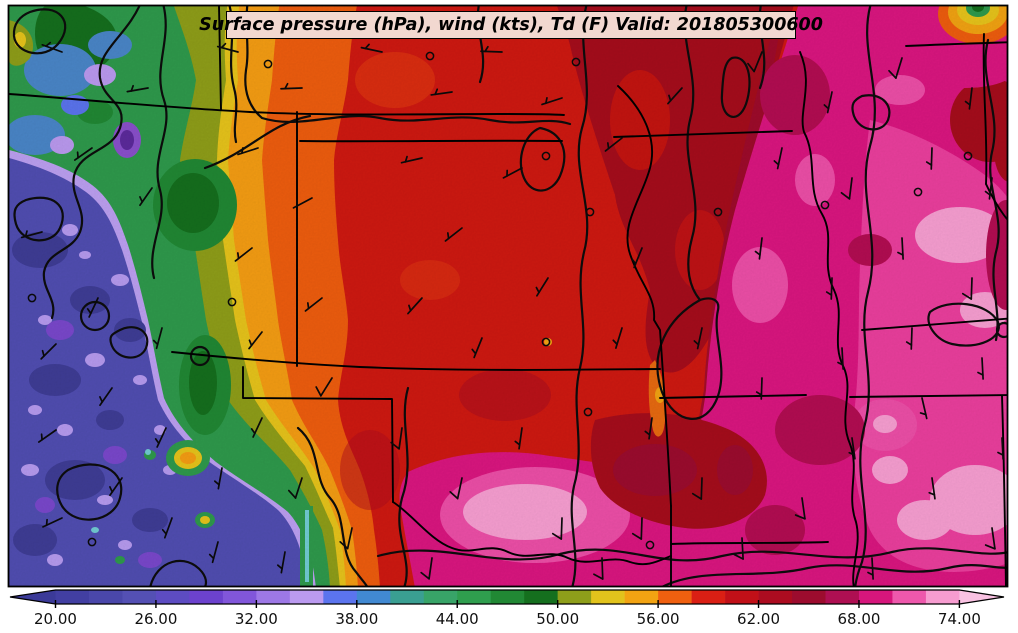 This screenshot has height=633, width=1018. Describe the element at coordinates (356, 619) in the screenshot. I see `colorbar-tick-label: 38.00` at that location.